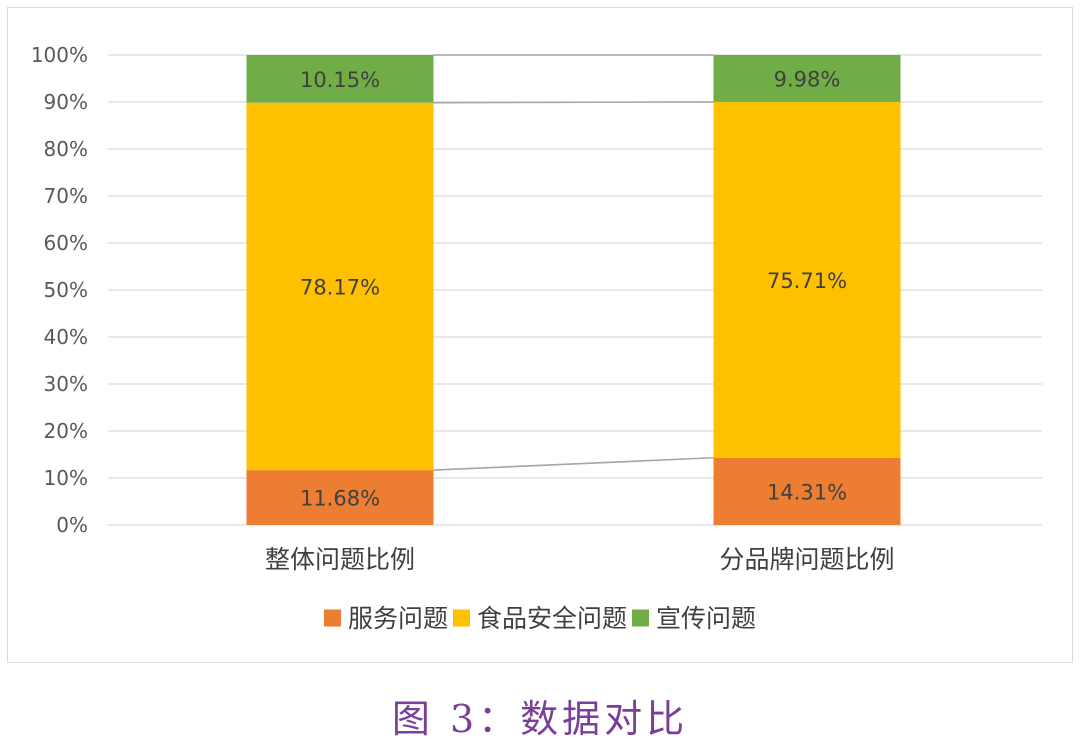 The image size is (1080, 747). What do you see at coordinates (66, 290) in the screenshot?
I see `y-tick-label: 50%` at bounding box center [66, 290].